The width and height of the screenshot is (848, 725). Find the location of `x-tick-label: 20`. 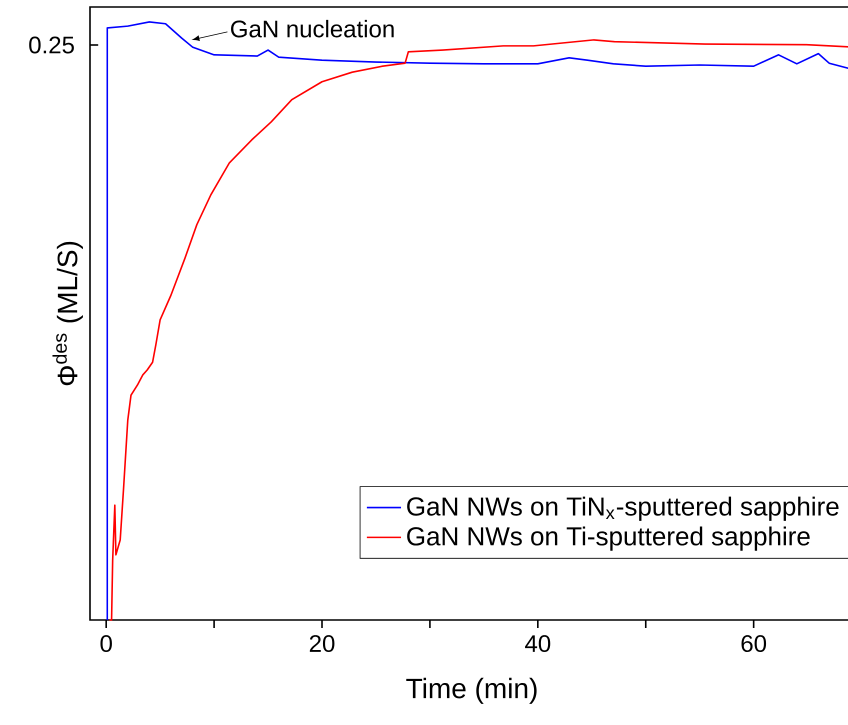

x-tick-label: 20 is located at coordinates (322, 643).